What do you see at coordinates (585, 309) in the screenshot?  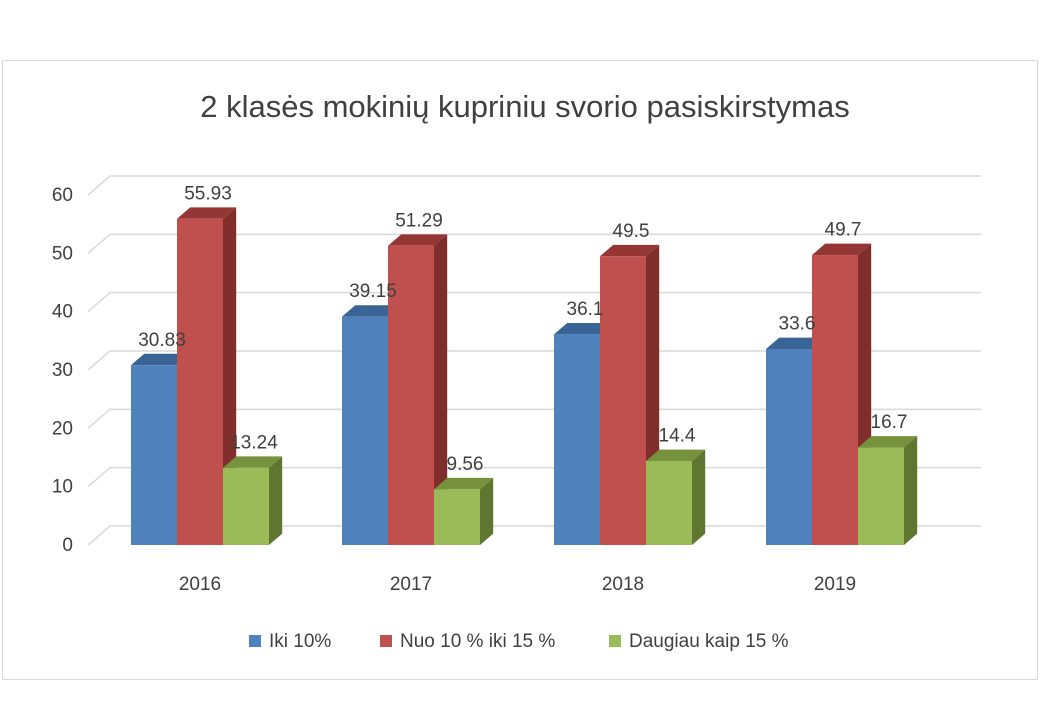 I see `data-label: 36.1` at bounding box center [585, 309].